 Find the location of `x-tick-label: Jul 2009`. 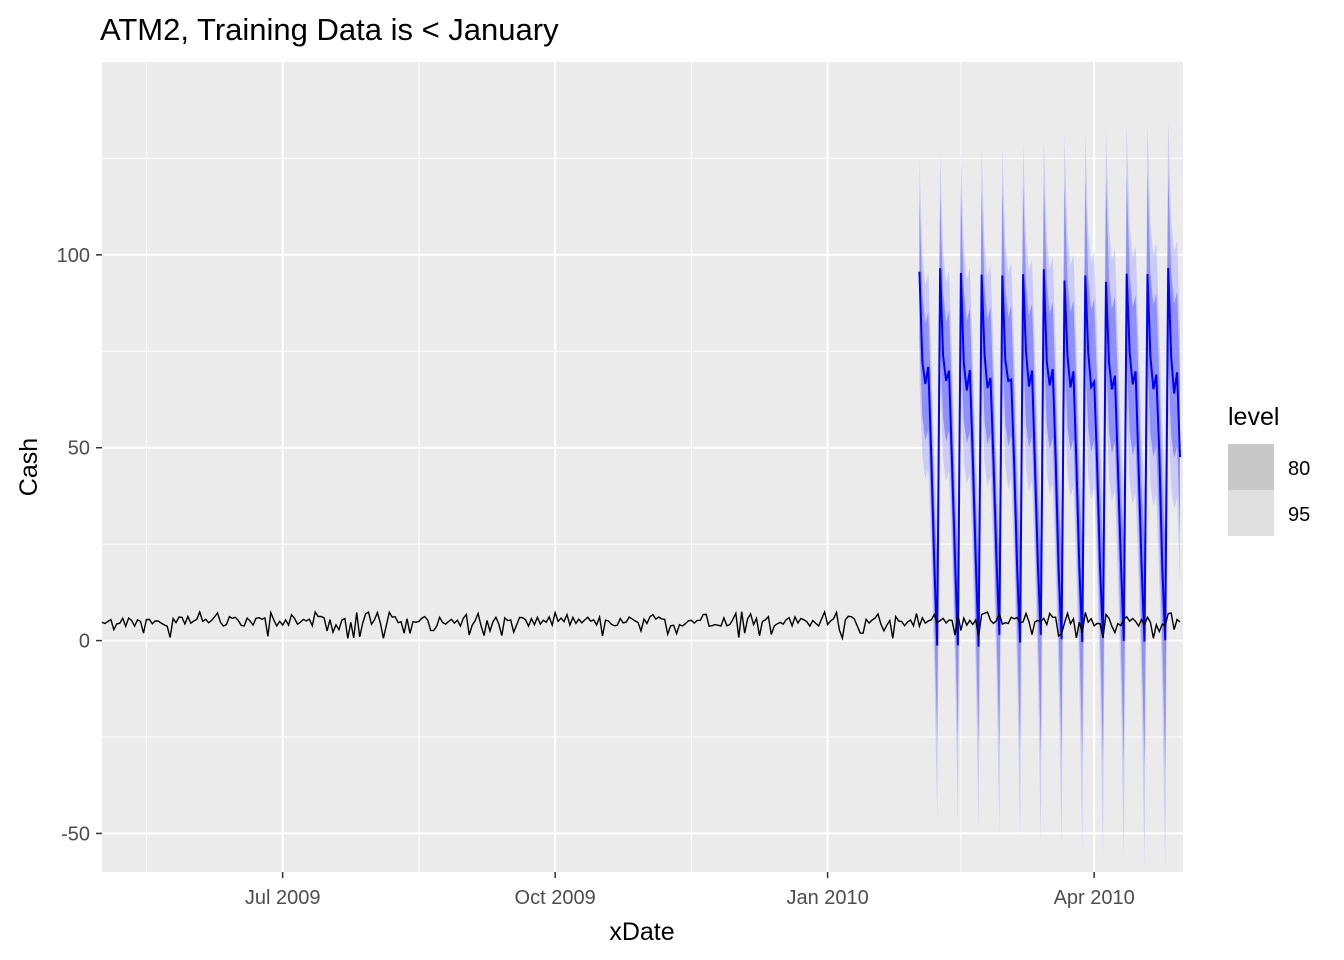

x-tick-label: Jul 2009 is located at coordinates (283, 898).